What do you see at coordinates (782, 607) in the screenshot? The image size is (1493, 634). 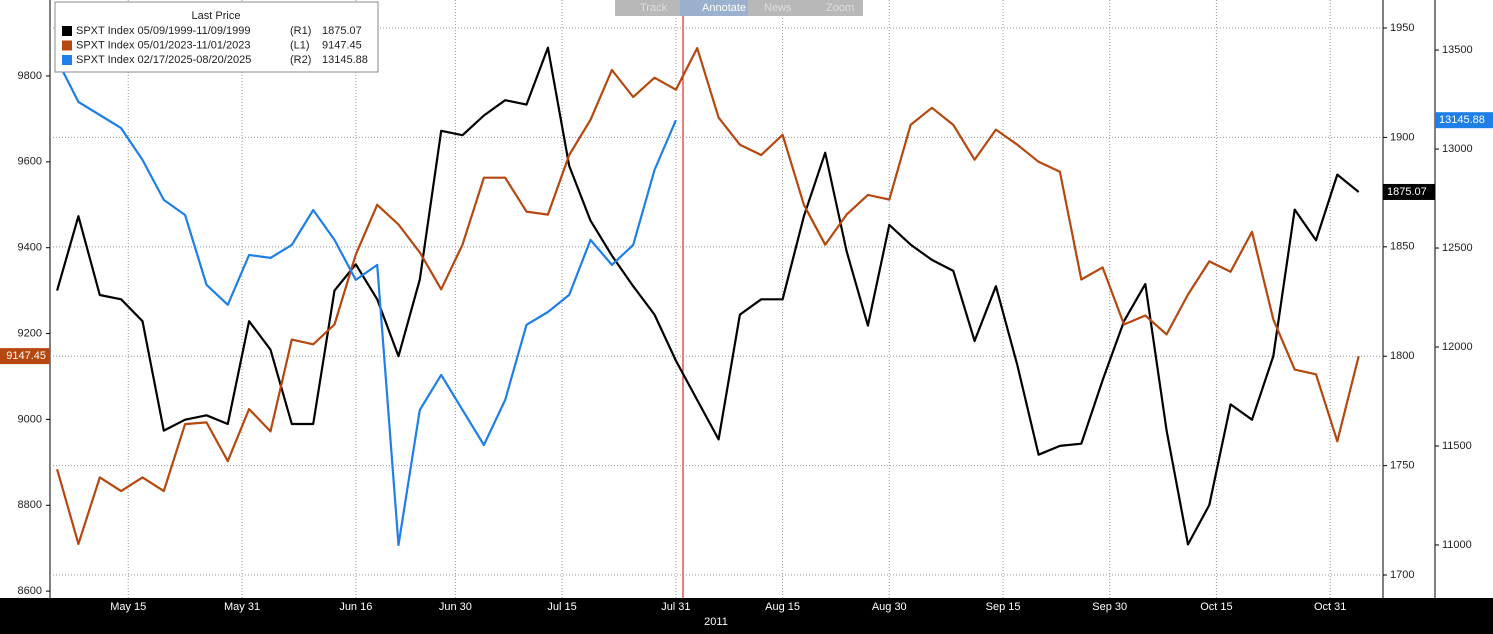 I see `x-tick-label: Aug 15` at bounding box center [782, 607].